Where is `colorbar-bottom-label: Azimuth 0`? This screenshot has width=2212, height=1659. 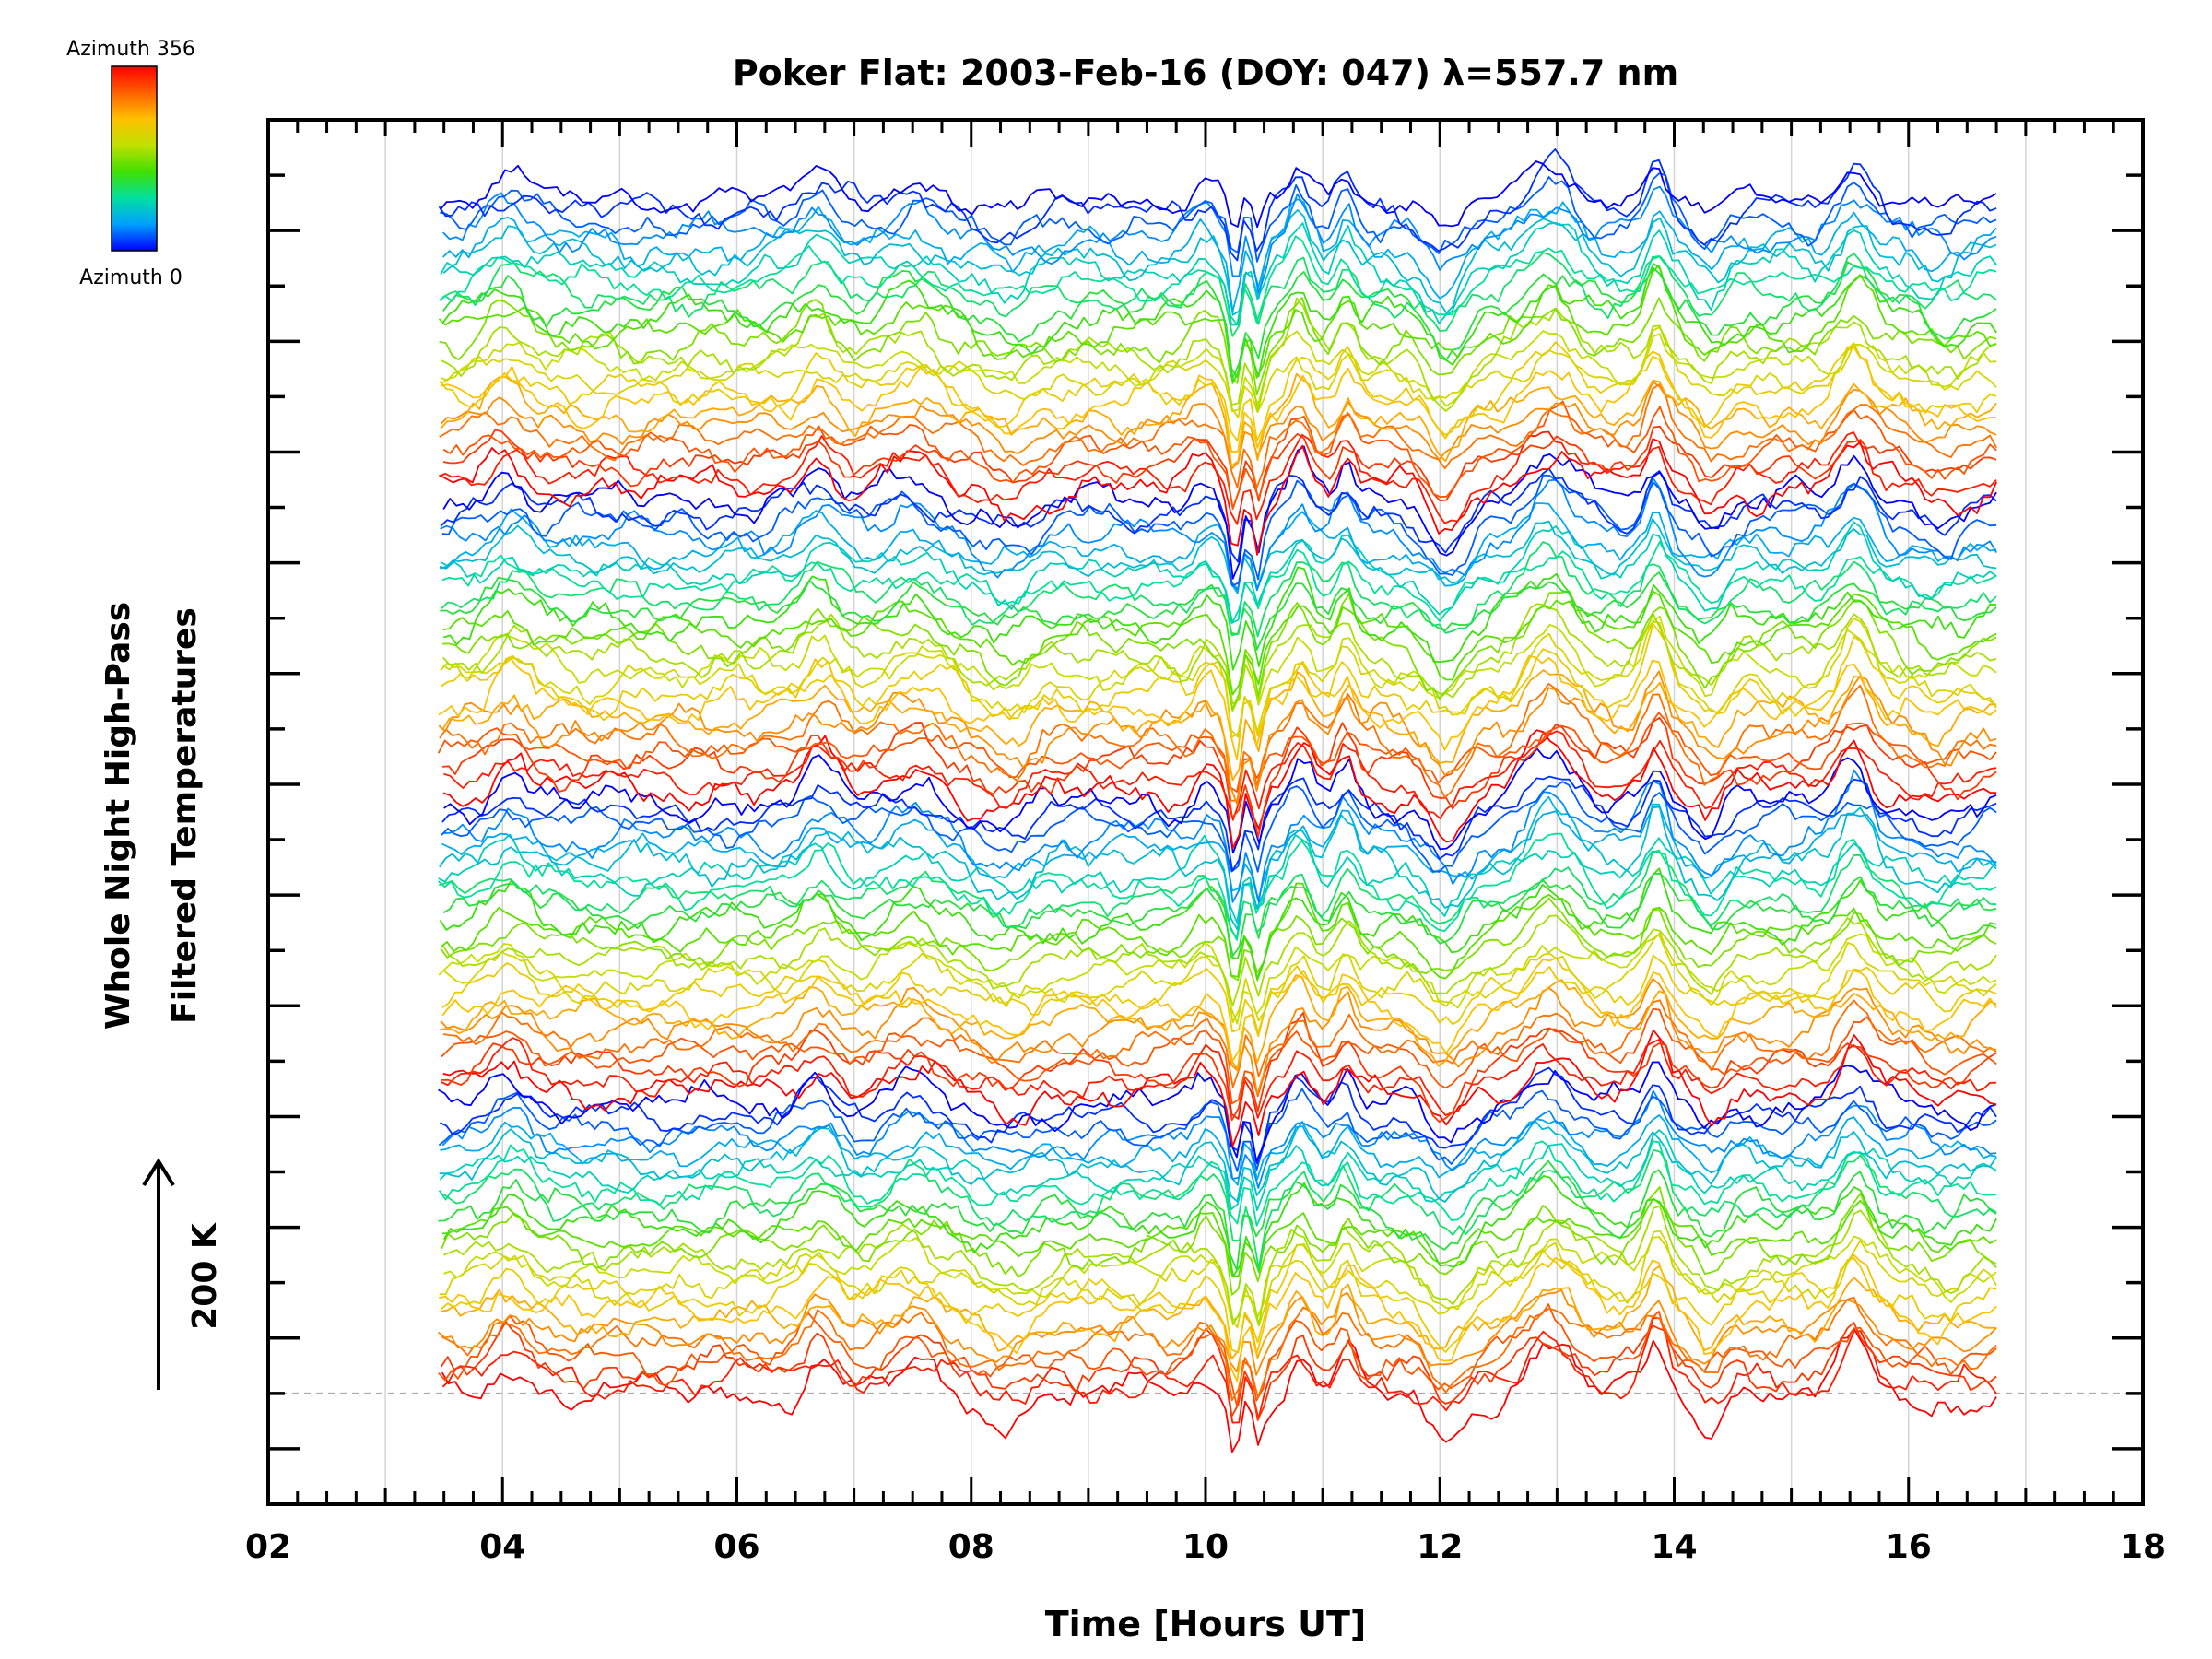 colorbar-bottom-label: Azimuth 0 is located at coordinates (130, 277).